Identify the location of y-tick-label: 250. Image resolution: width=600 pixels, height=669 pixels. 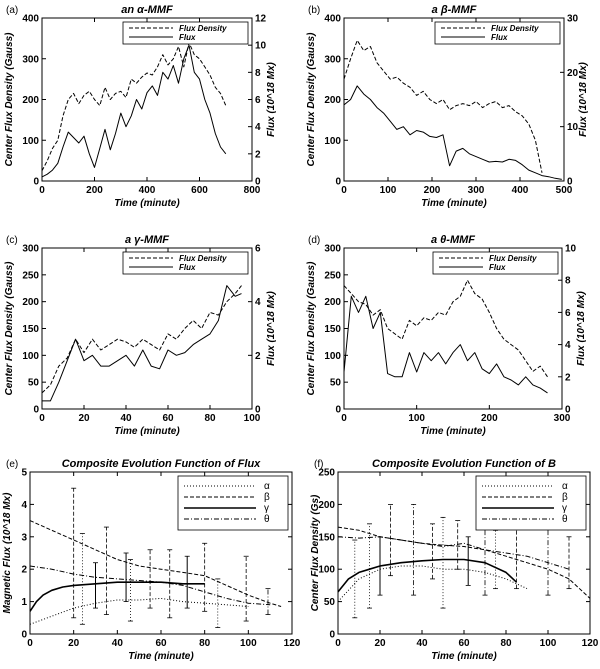
(326, 473).